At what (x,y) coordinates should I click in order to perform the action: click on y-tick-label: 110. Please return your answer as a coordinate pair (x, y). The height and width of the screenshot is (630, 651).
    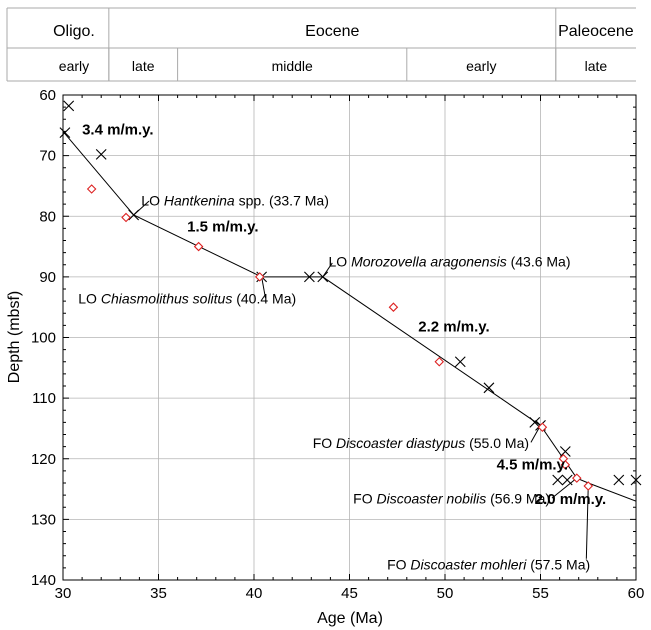
    Looking at the image, I should click on (44, 398).